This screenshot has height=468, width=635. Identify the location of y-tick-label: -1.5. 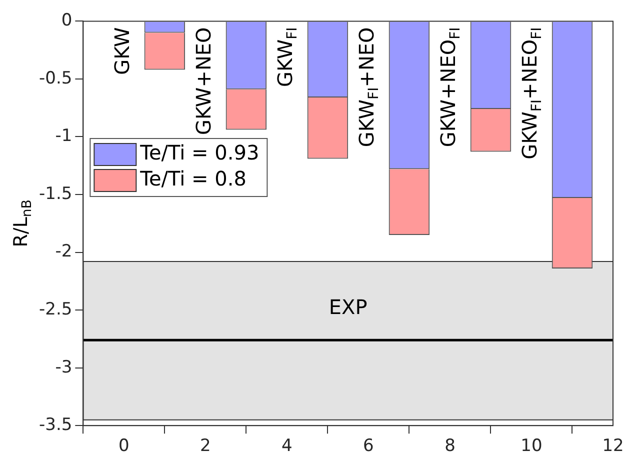
(55, 194).